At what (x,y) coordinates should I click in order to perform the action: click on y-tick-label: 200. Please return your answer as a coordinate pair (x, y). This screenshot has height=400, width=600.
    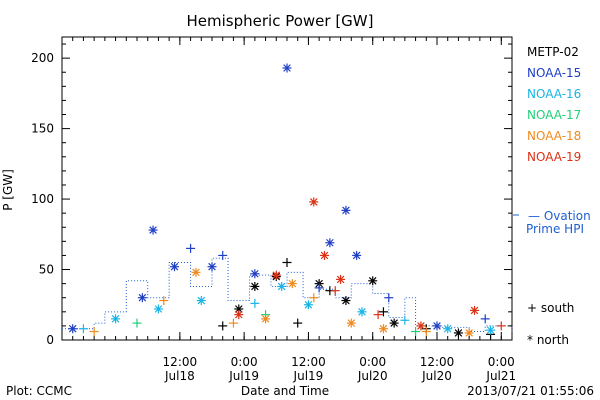
    Looking at the image, I should click on (42, 58).